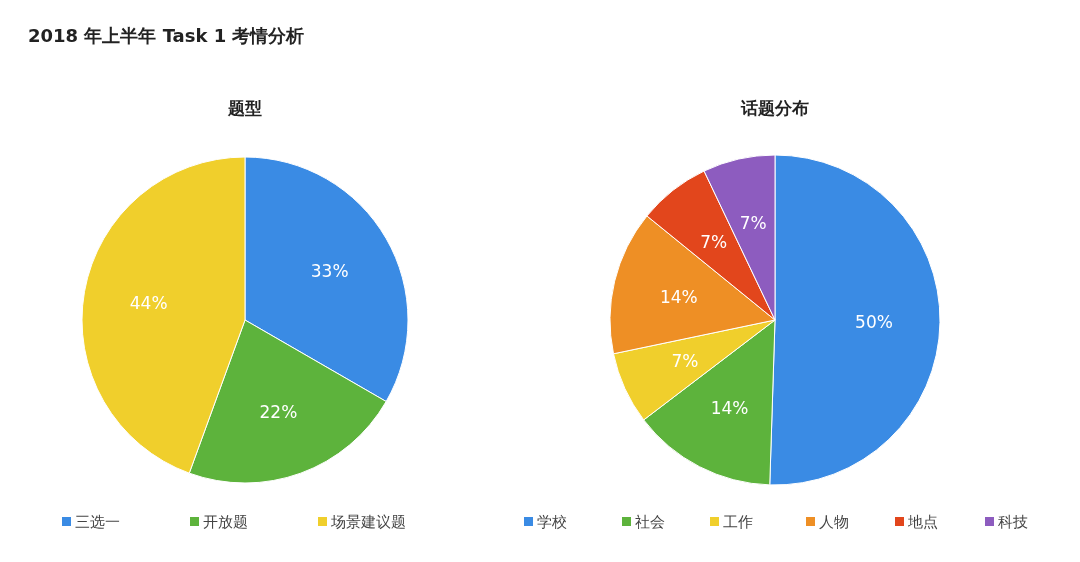 The height and width of the screenshot is (562, 1080). I want to click on data-label: 33%, so click(329, 271).